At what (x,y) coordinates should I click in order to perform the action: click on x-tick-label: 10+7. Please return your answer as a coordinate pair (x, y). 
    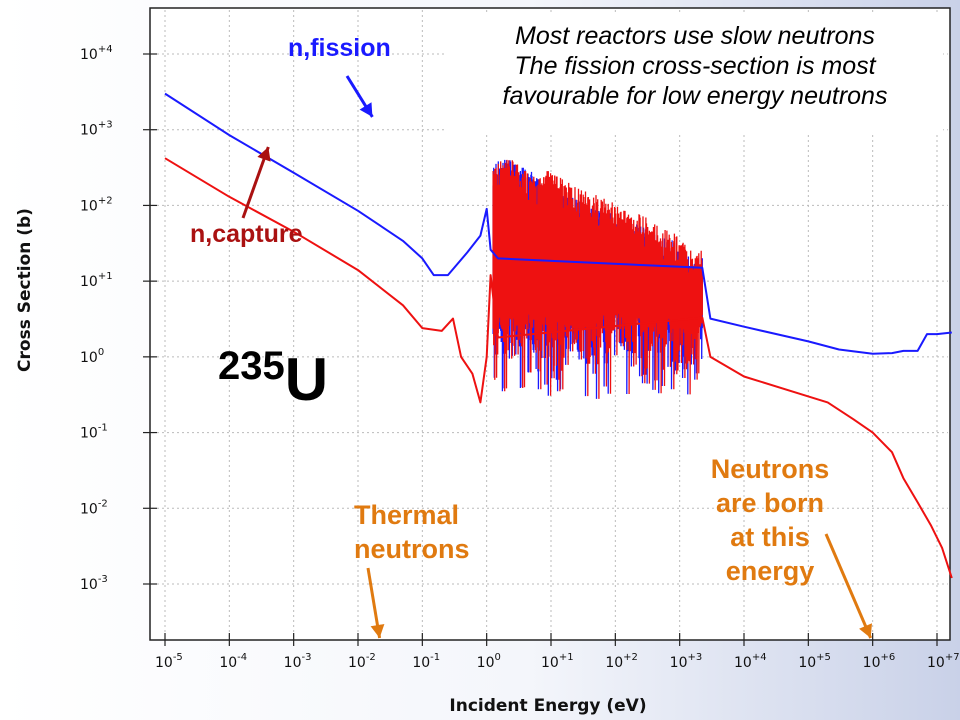
    Looking at the image, I should click on (943, 661).